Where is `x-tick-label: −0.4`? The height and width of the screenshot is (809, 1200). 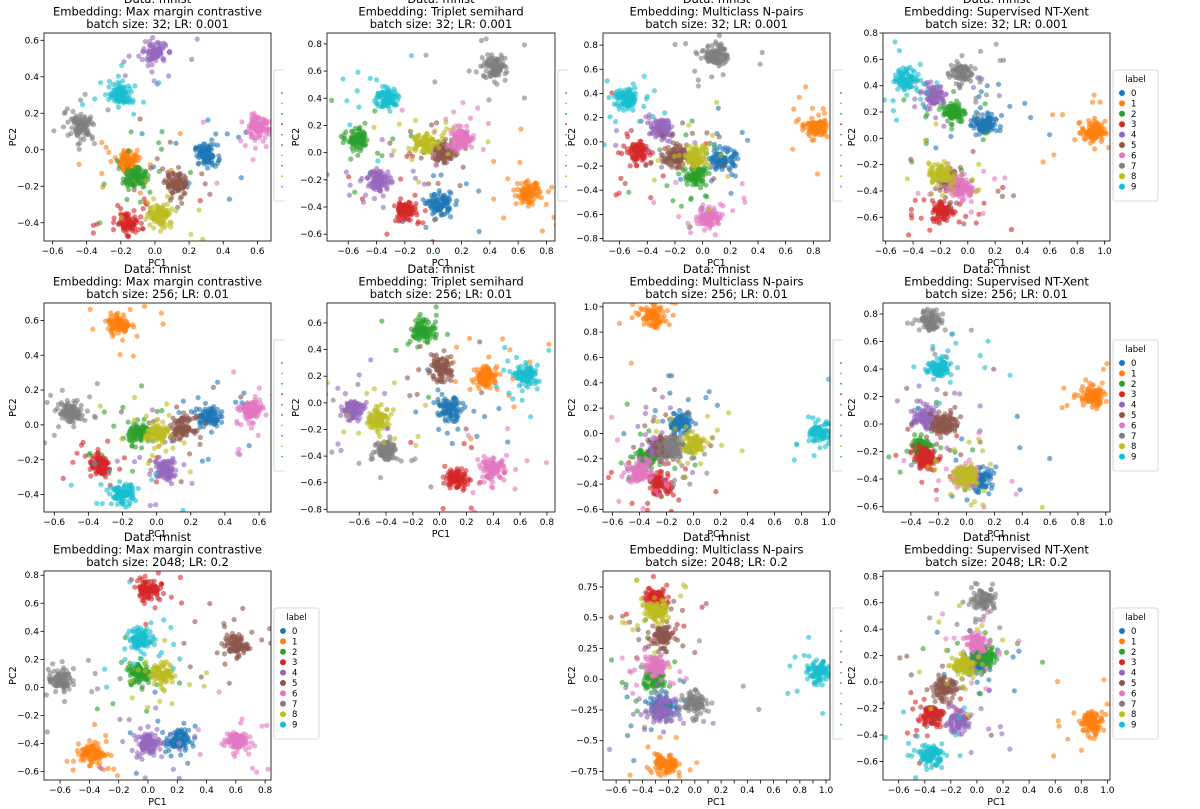
x-tick-label: −0.4 is located at coordinates (647, 252).